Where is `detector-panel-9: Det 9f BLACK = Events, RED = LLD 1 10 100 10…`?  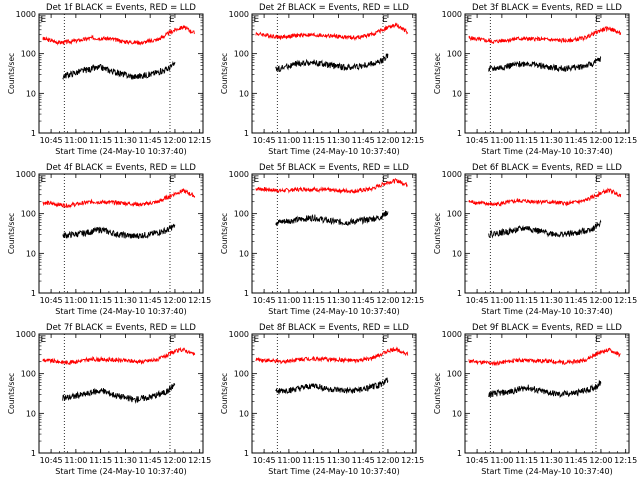
detector-panel-9: Det 9f BLACK = Events, RED = LLD 1 10 100 10… is located at coordinates (533, 399).